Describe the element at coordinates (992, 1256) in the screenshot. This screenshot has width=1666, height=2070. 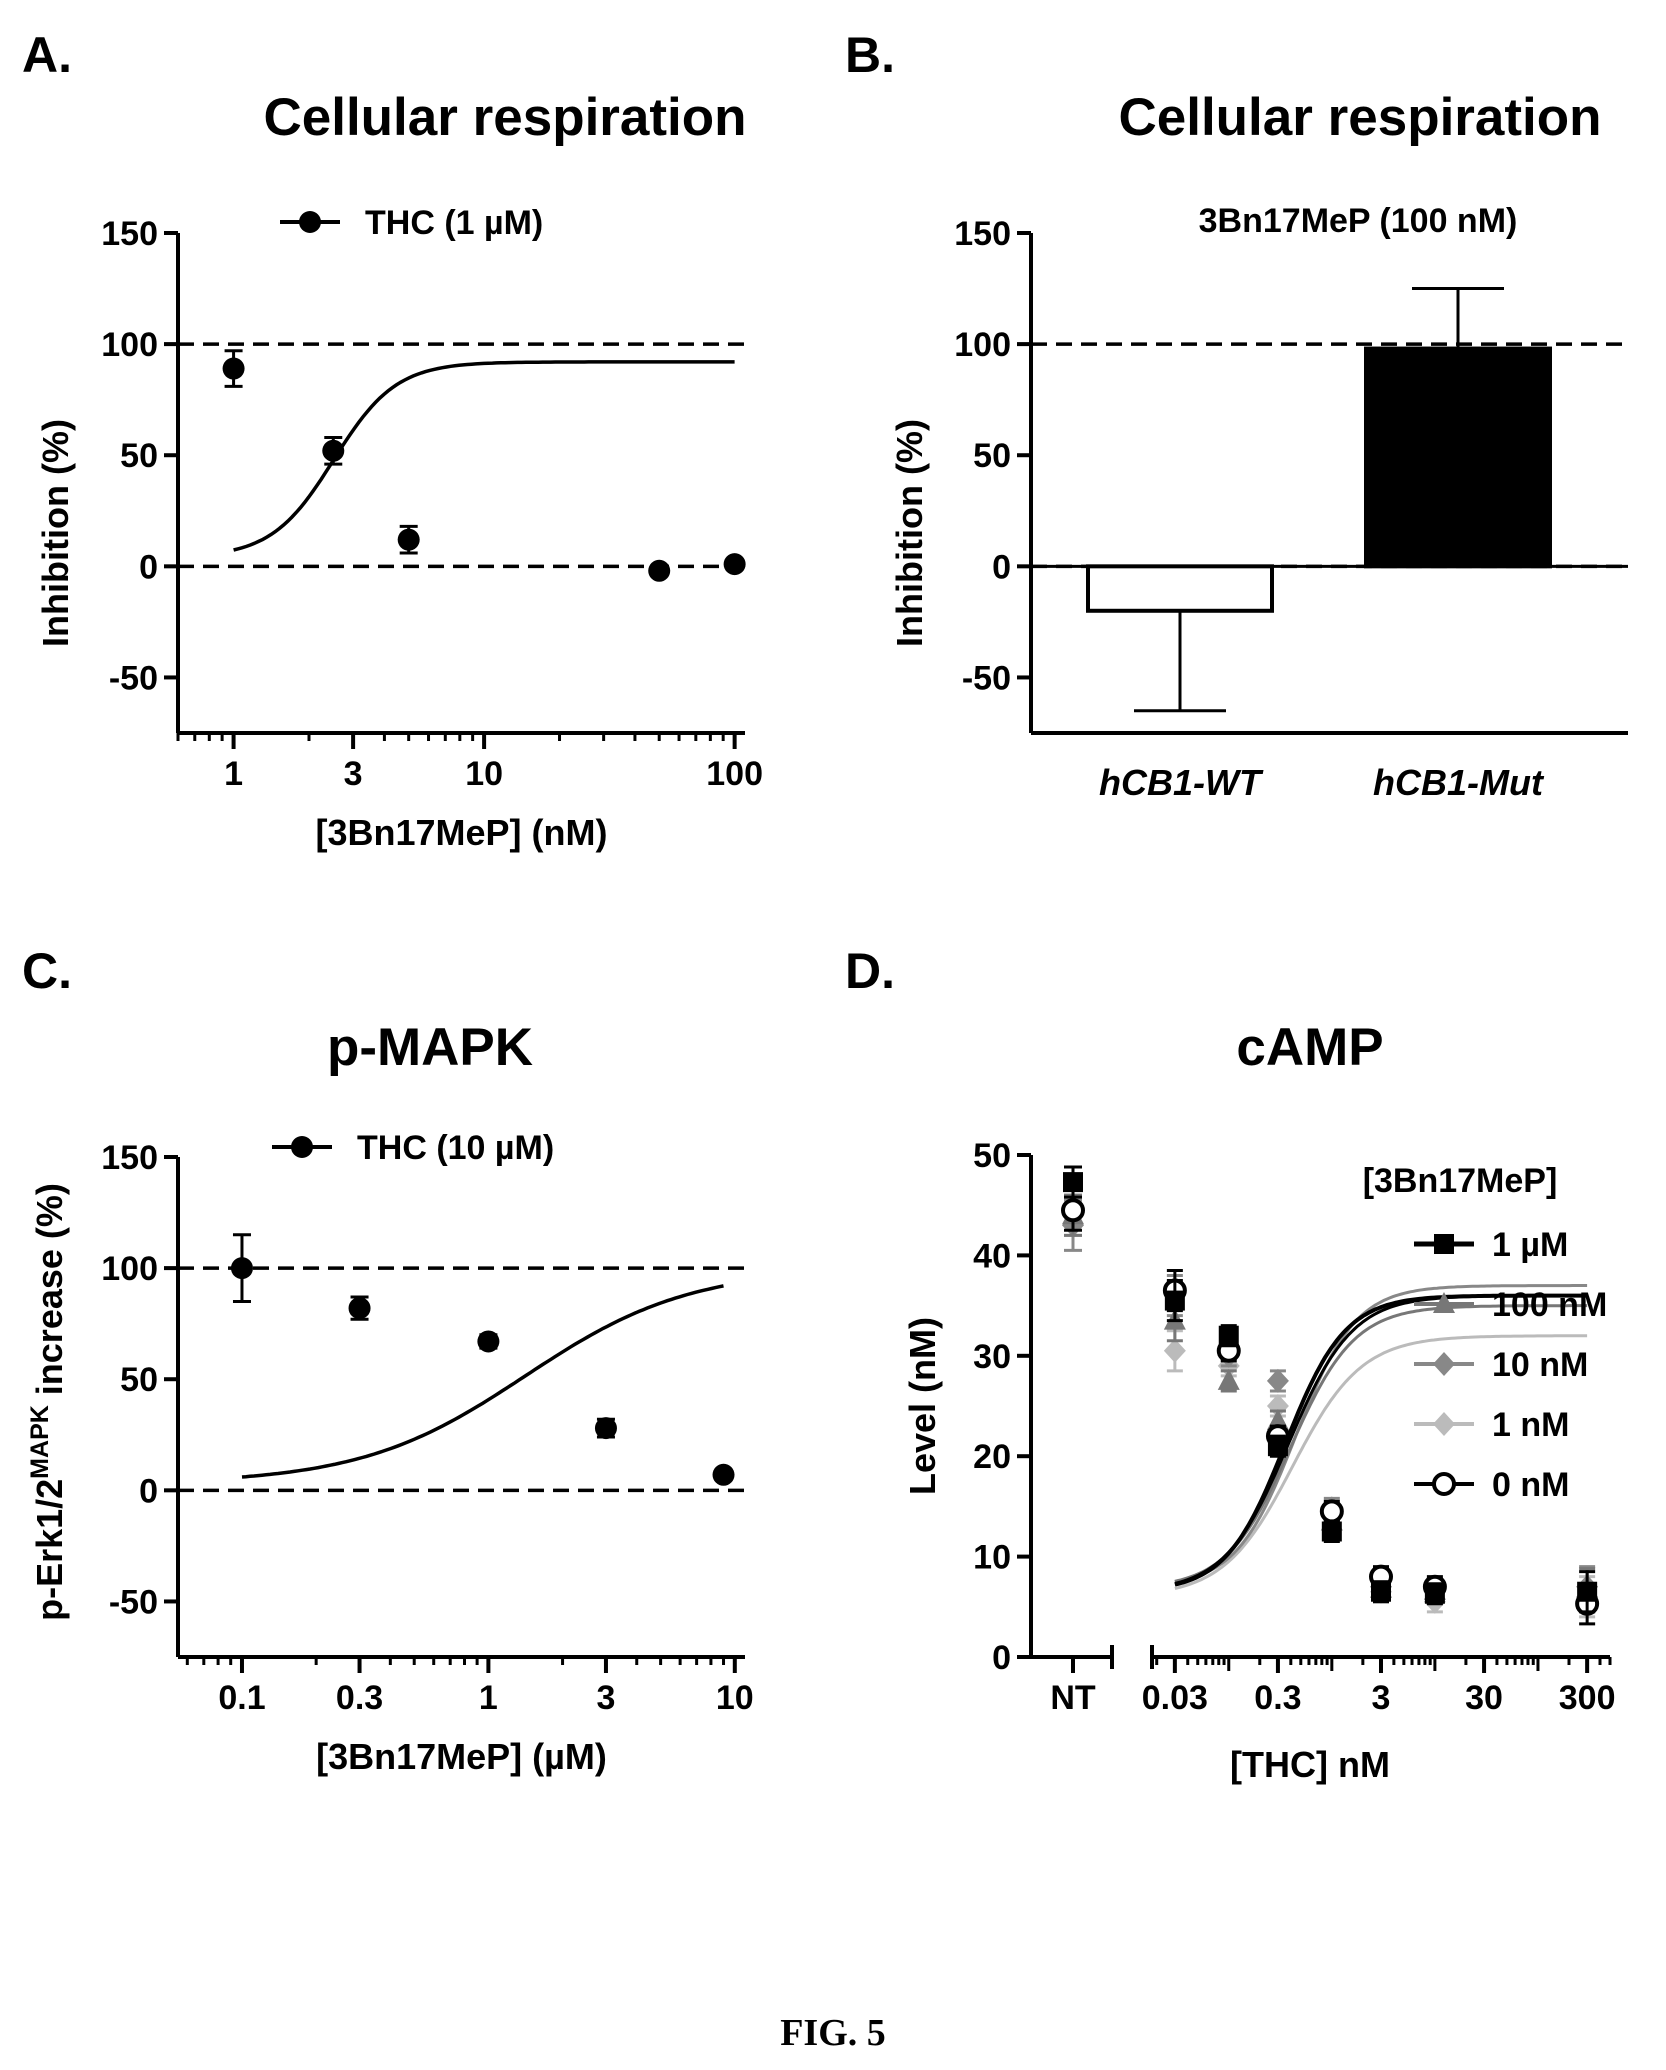
I see `y-tick-label: 40` at that location.